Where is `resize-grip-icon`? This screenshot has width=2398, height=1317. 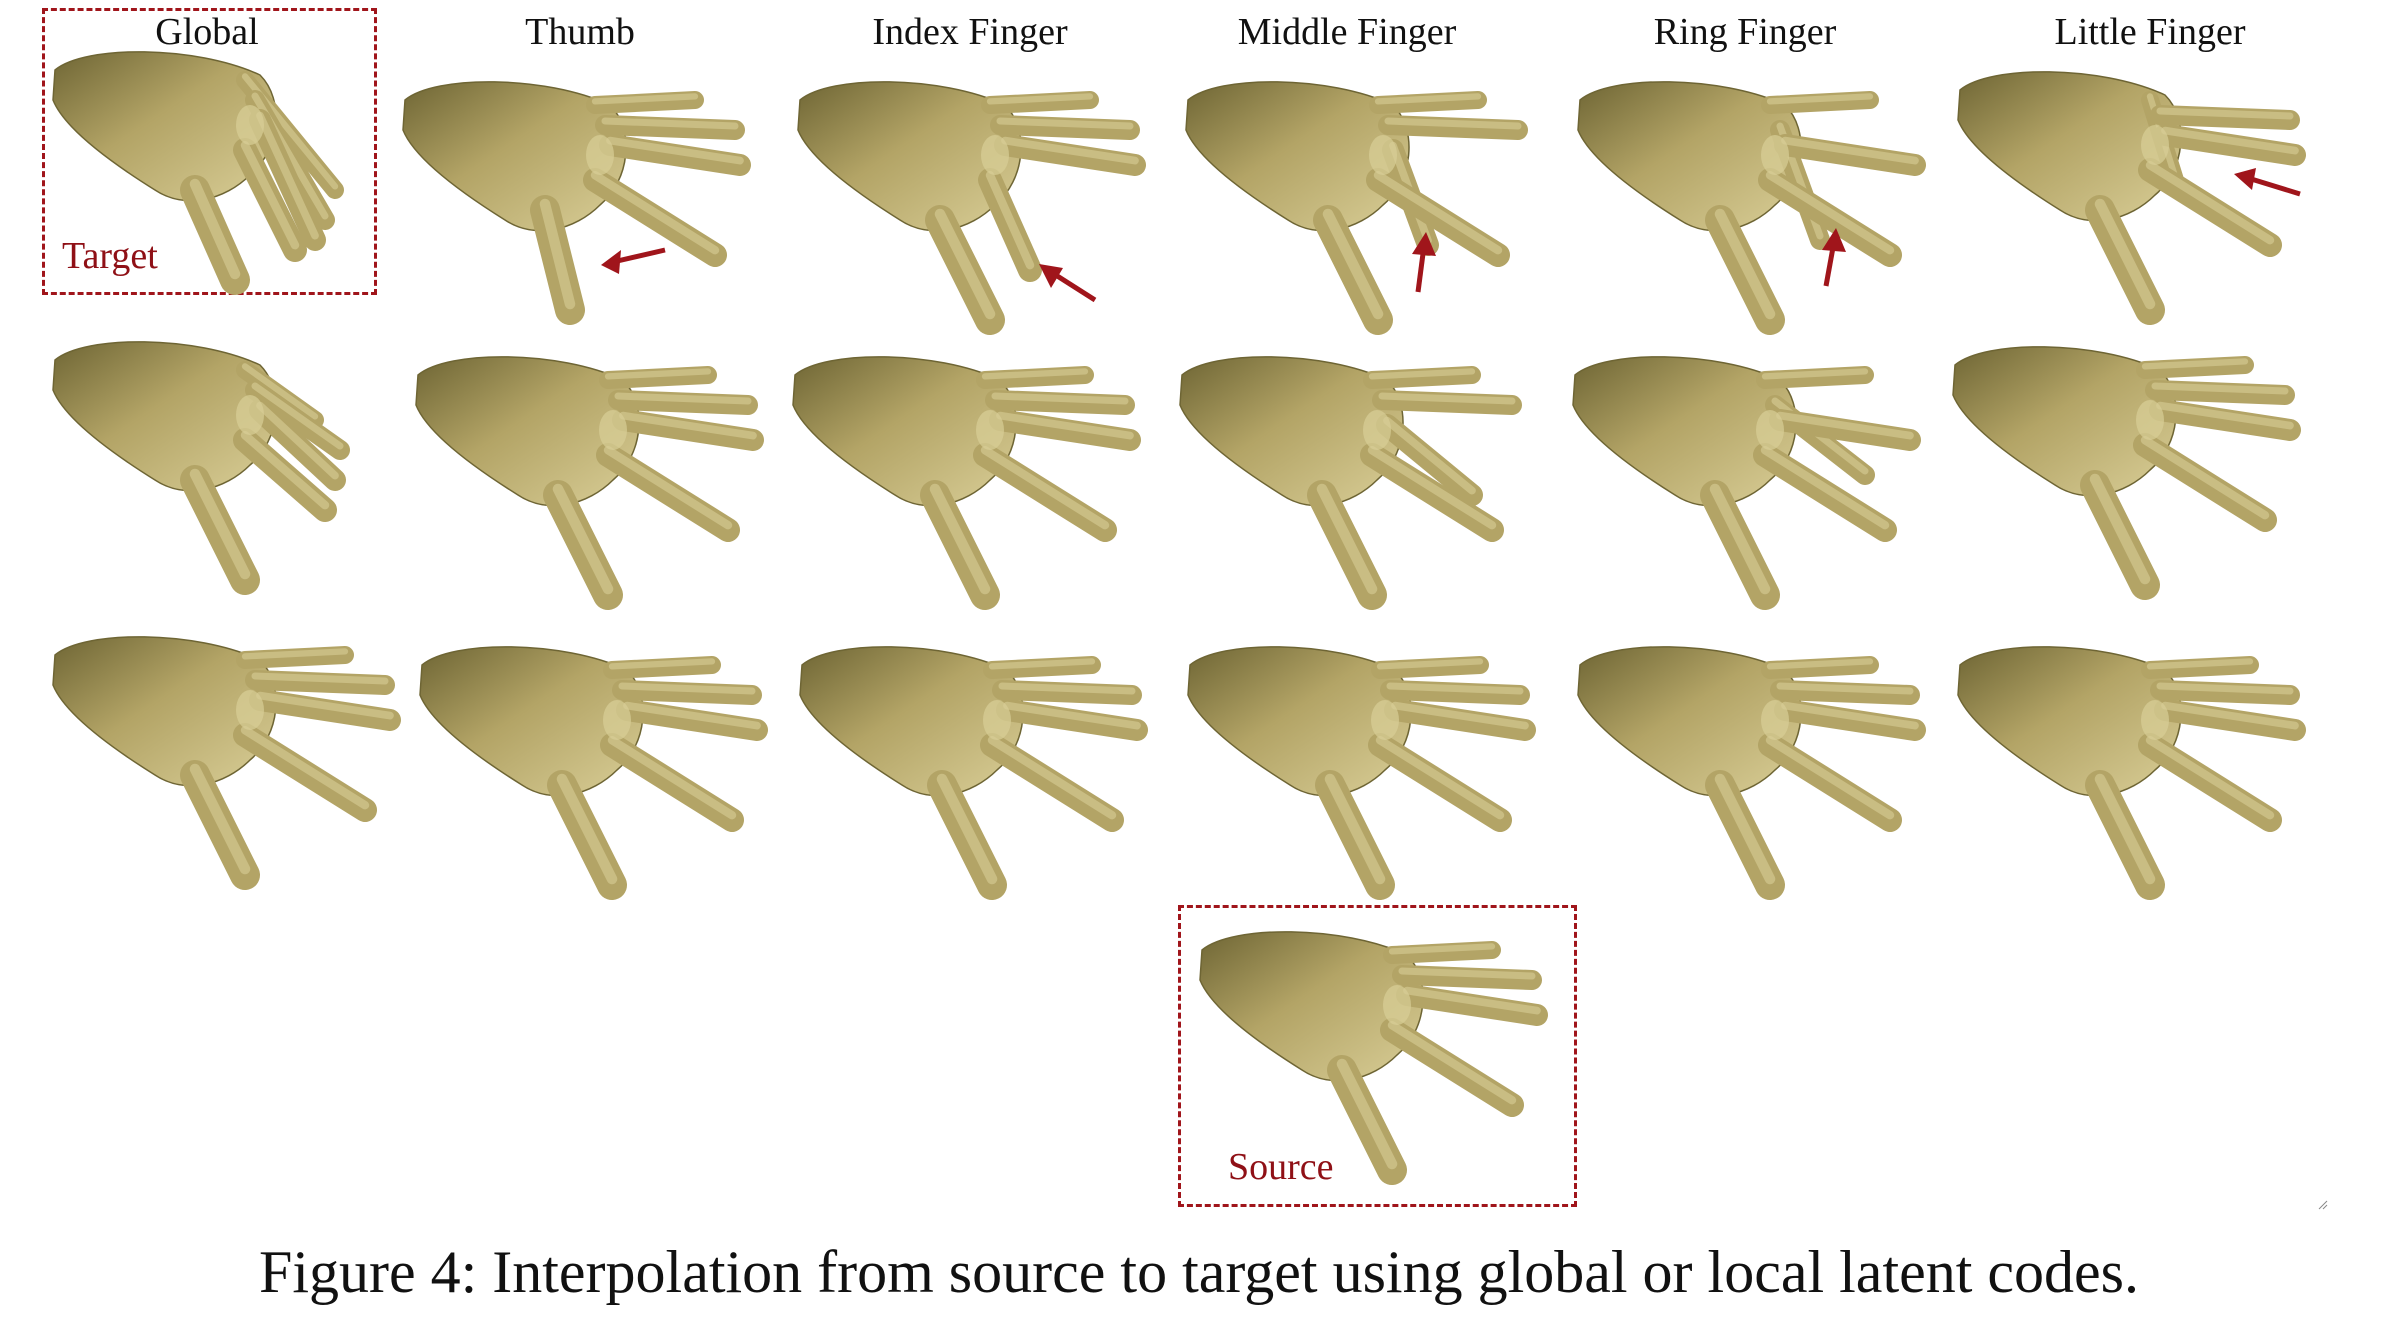
resize-grip-icon is located at coordinates (2323, 1205).